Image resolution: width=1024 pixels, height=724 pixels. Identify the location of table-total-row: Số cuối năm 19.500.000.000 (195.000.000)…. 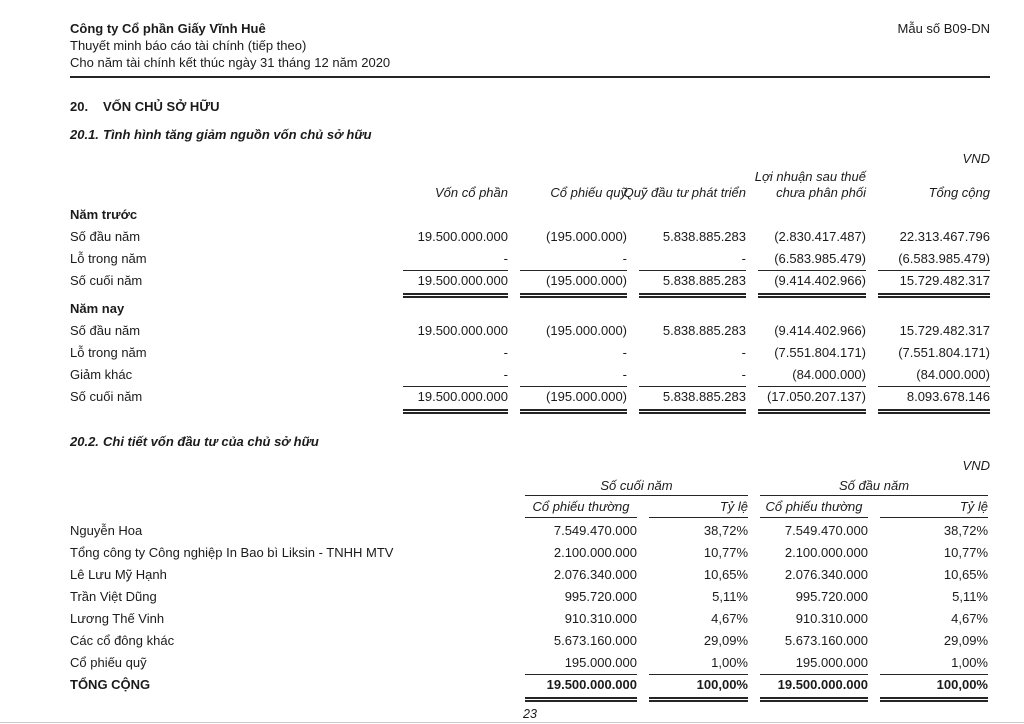
(530, 400).